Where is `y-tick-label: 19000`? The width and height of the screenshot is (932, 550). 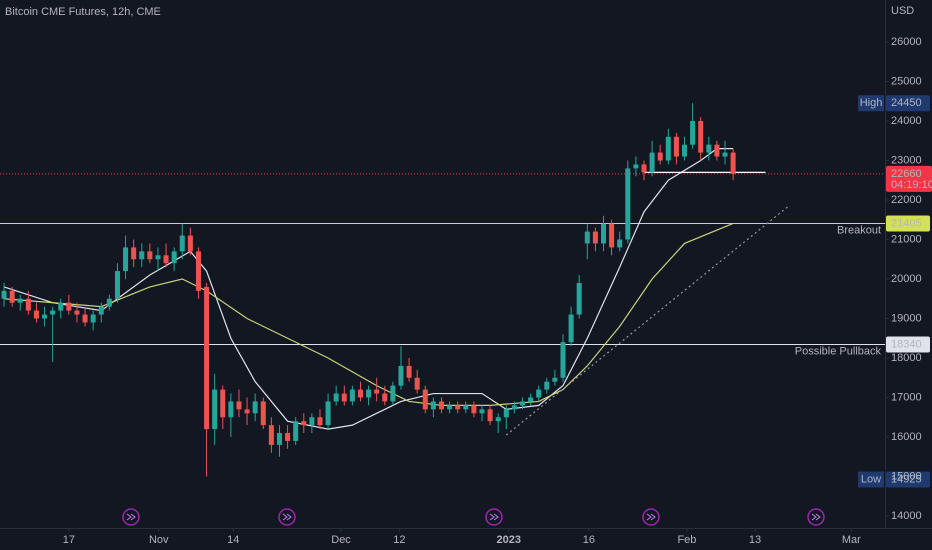
y-tick-label: 19000 is located at coordinates (906, 318).